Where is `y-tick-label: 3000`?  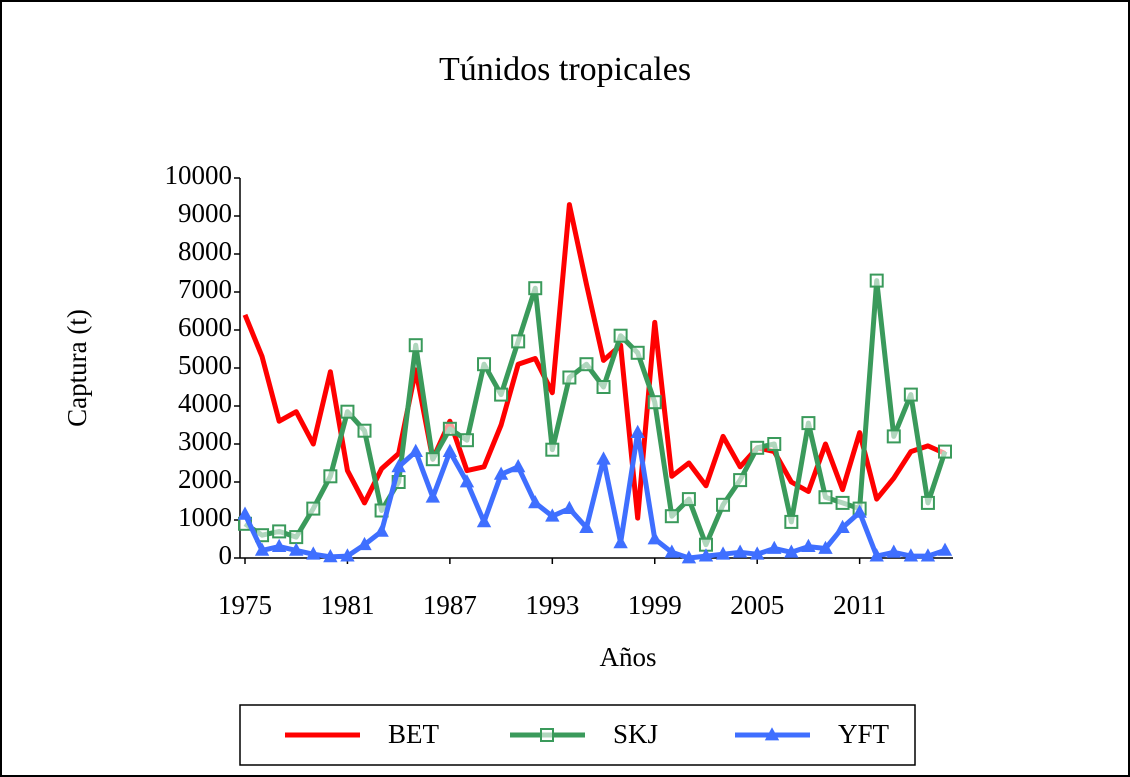
y-tick-label: 3000 is located at coordinates (205, 441).